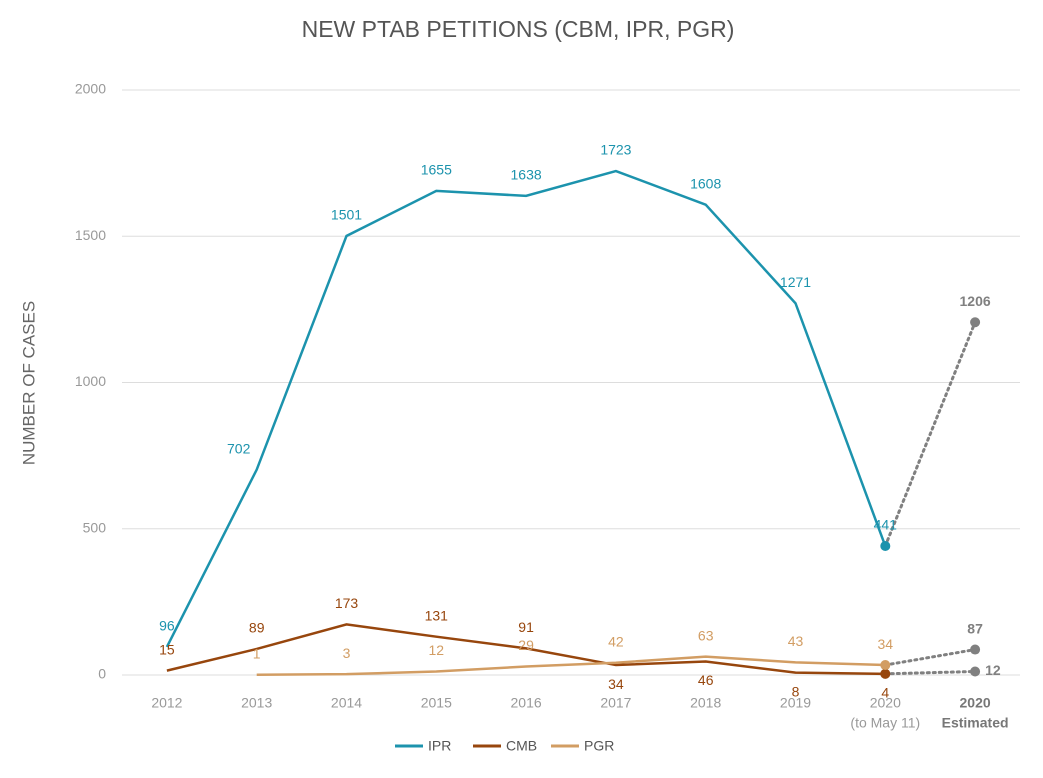  I want to click on x-tick-label: 2016, so click(526, 703).